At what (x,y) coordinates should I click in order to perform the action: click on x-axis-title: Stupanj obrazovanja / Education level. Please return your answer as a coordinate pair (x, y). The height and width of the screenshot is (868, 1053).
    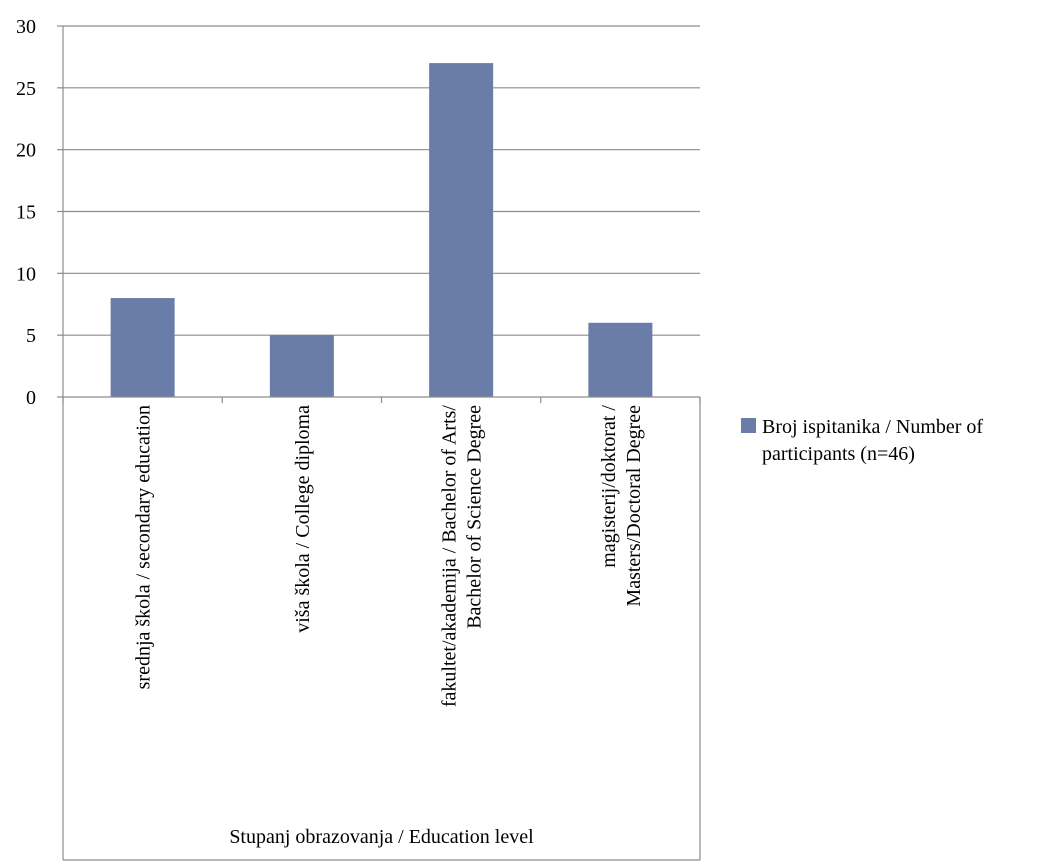
    Looking at the image, I should click on (381, 837).